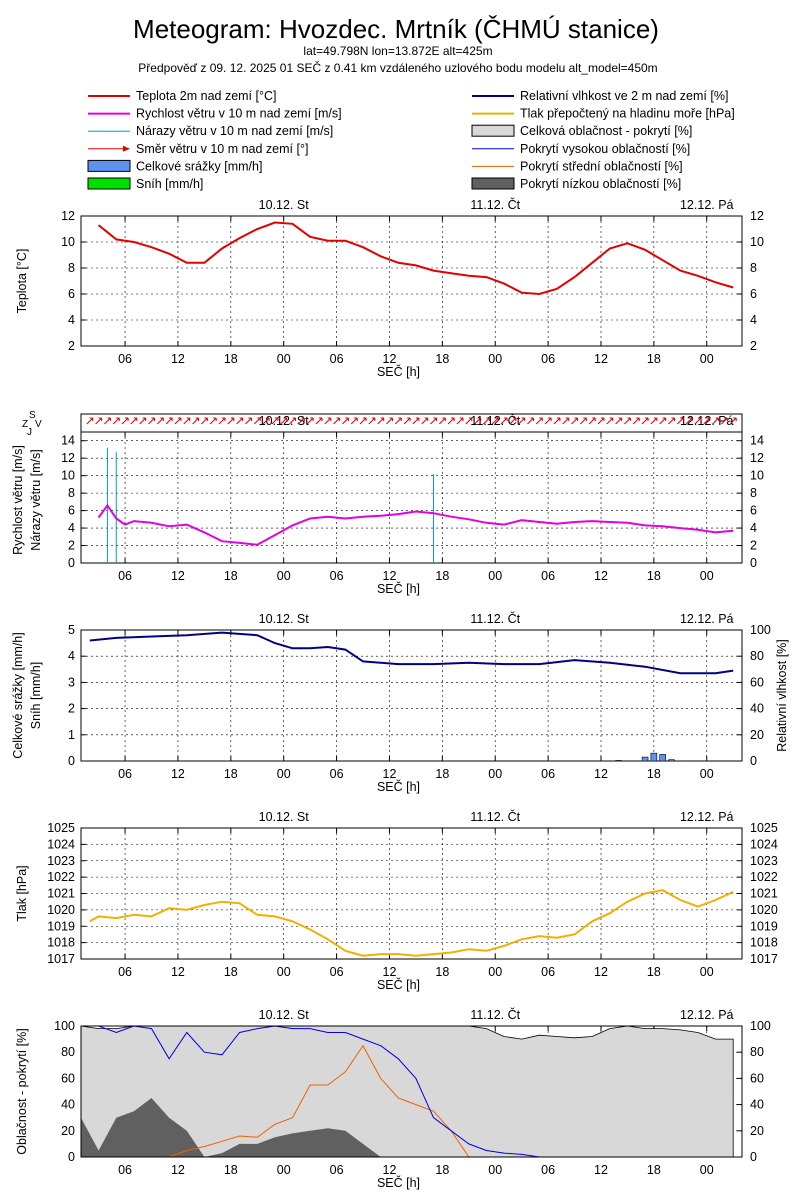 This screenshot has width=800, height=1200. Describe the element at coordinates (61, 877) in the screenshot. I see `y-tick-label: 1022` at that location.